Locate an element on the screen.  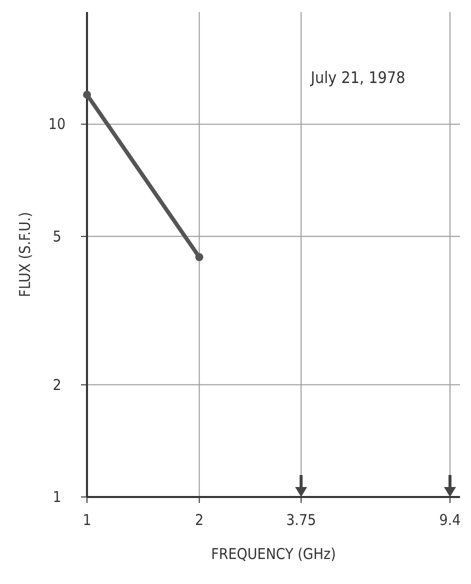
x-axis-title: FREQUENCY (GHz) is located at coordinates (273, 554).